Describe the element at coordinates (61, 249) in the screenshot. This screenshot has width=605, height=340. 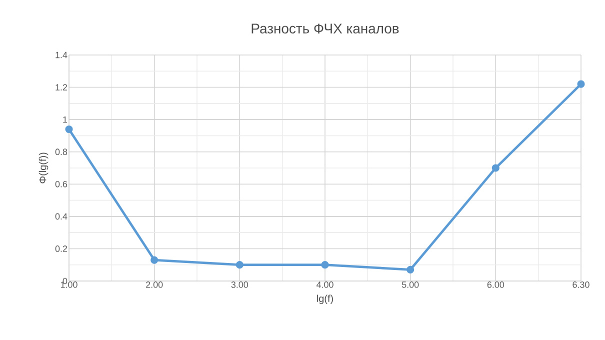
I see `y-tick-label: 0.2` at that location.